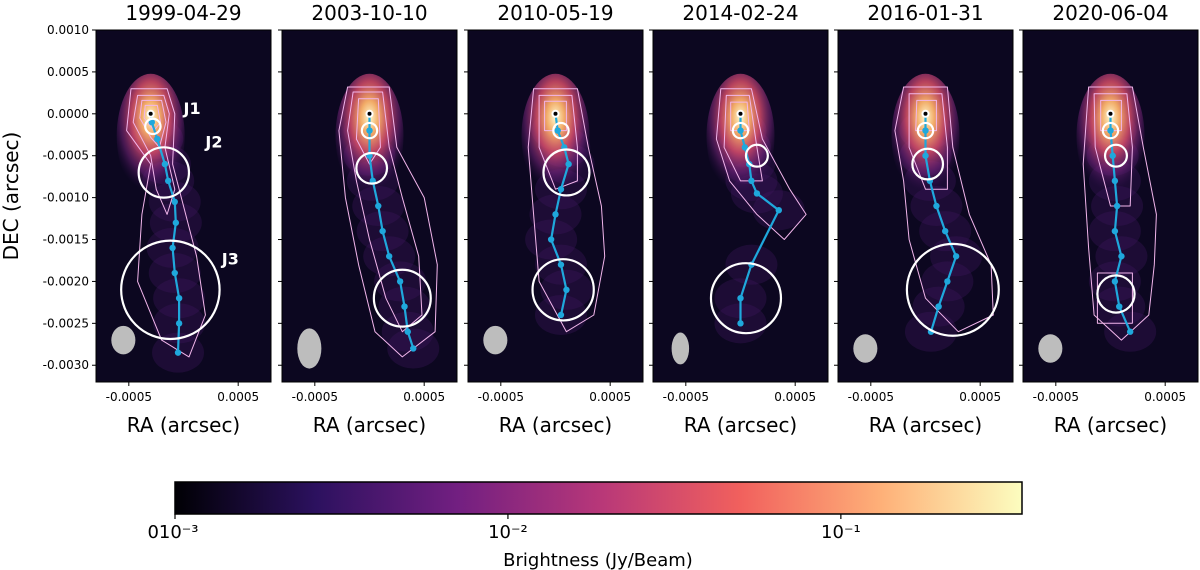  I want to click on panel-title: 1999-04-29, so click(183, 13).